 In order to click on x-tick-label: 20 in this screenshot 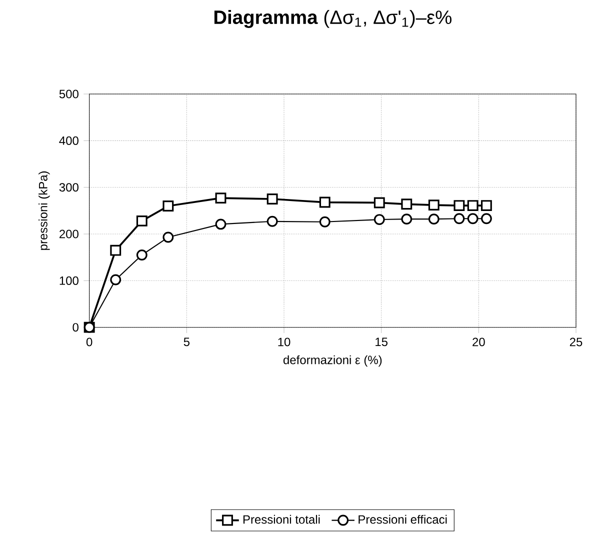, I will do `click(478, 342)`.